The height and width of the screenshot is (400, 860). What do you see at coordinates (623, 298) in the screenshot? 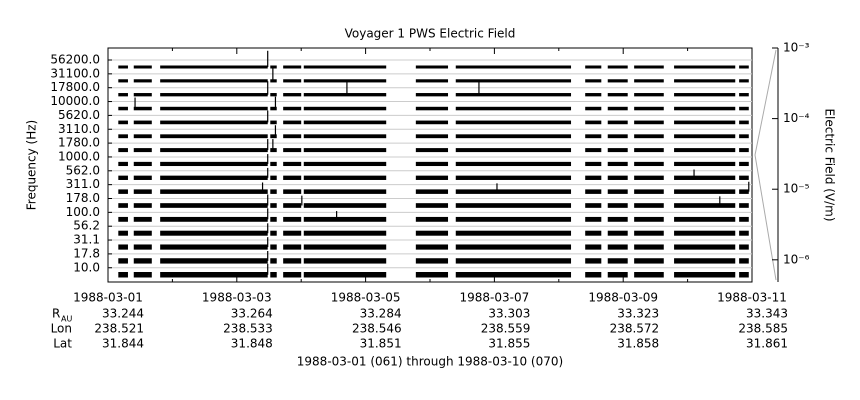
I see `x-tick-label: 1988-03-09` at bounding box center [623, 298].